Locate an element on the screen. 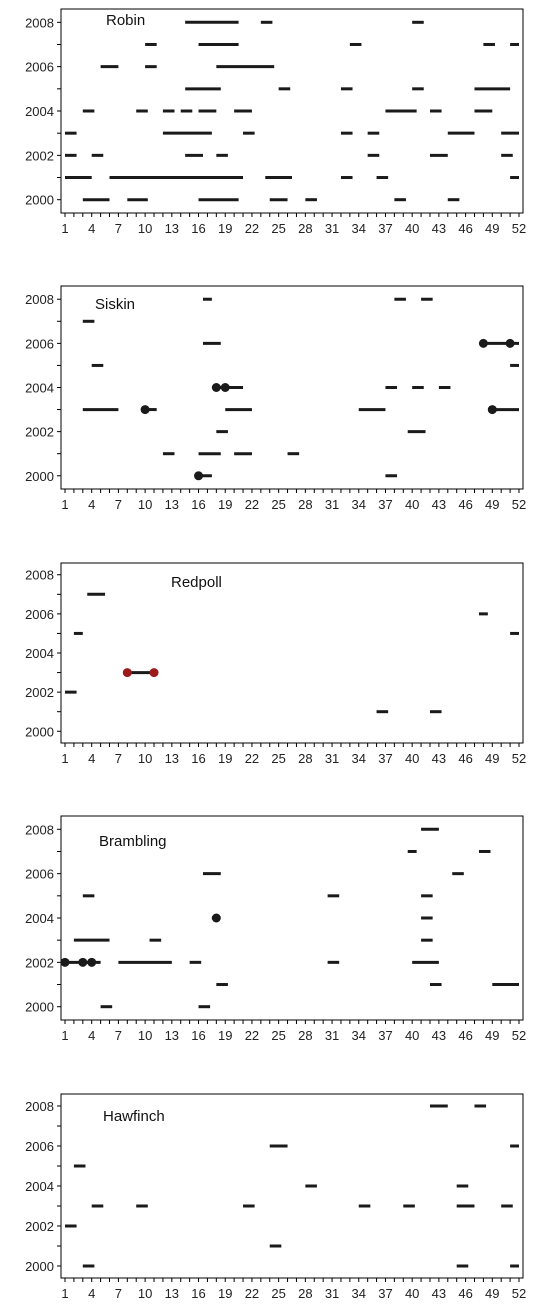 The height and width of the screenshot is (1307, 539). chart-title: Siskin is located at coordinates (115, 304).